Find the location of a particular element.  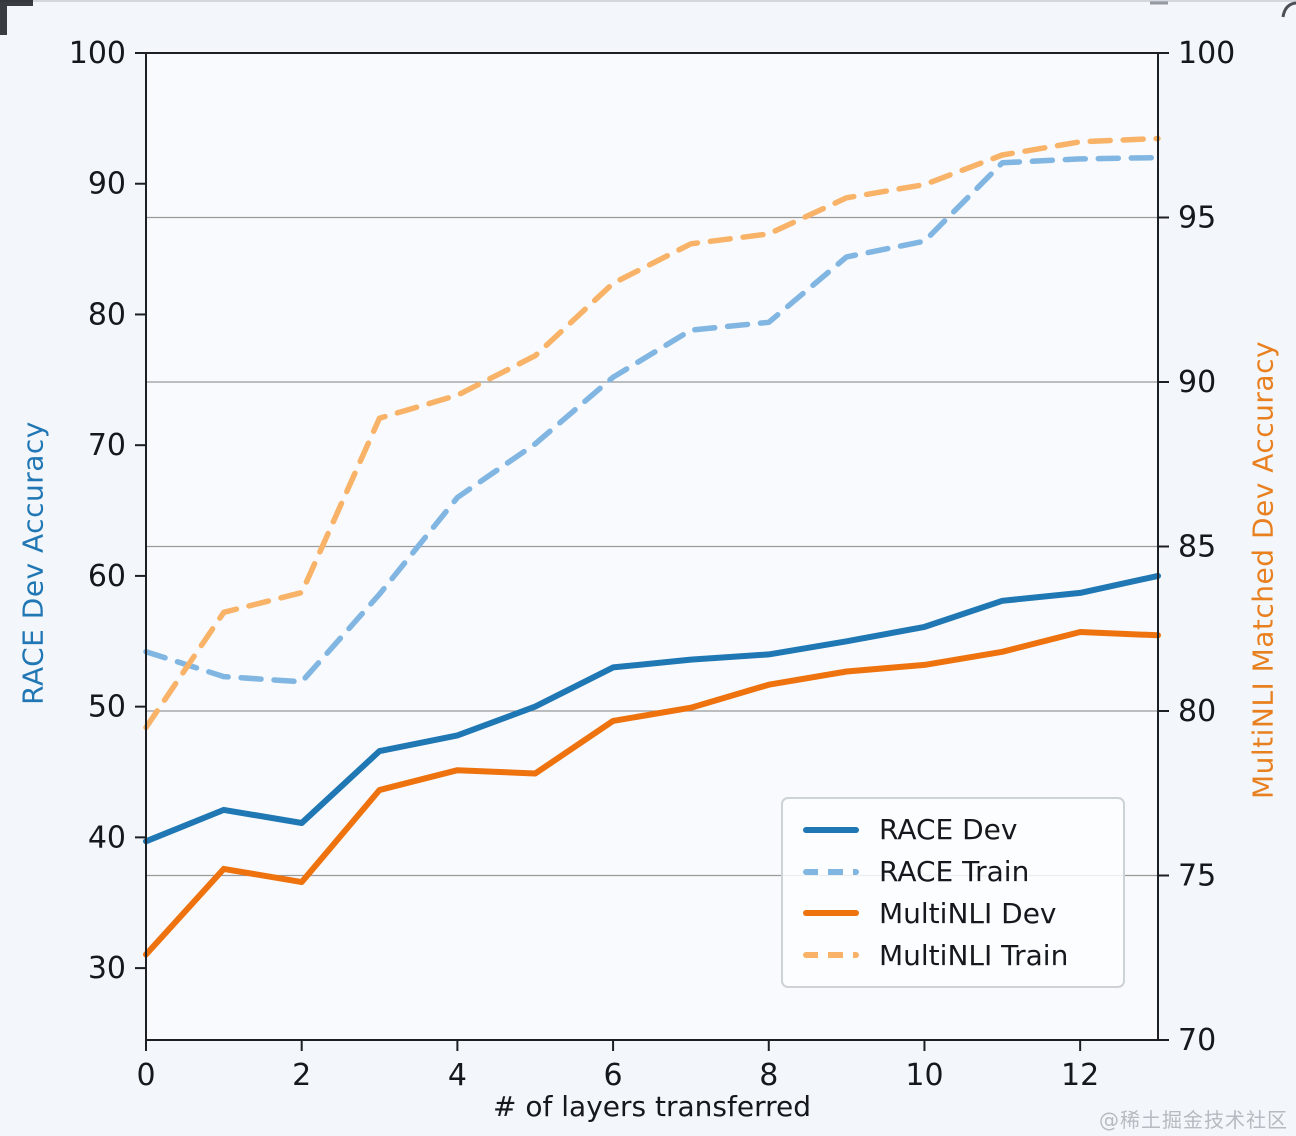

y-axis-label-right: MultiNLI Matched Dev Accuracy is located at coordinates (1263, 570).